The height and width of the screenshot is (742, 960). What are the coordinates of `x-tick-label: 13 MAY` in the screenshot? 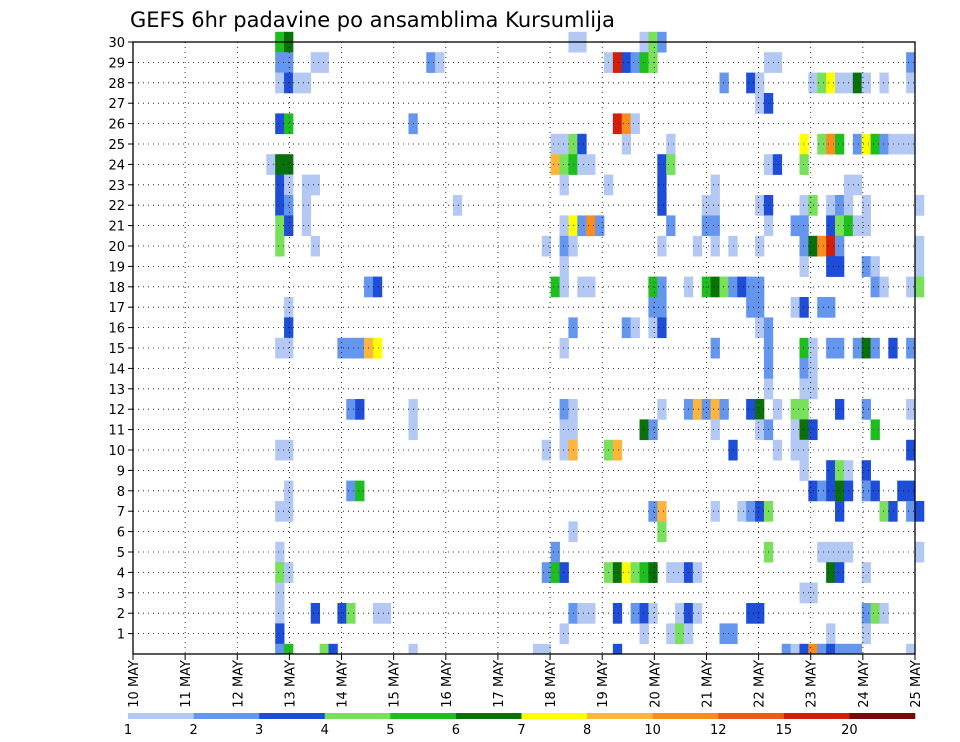 It's located at (290, 684).